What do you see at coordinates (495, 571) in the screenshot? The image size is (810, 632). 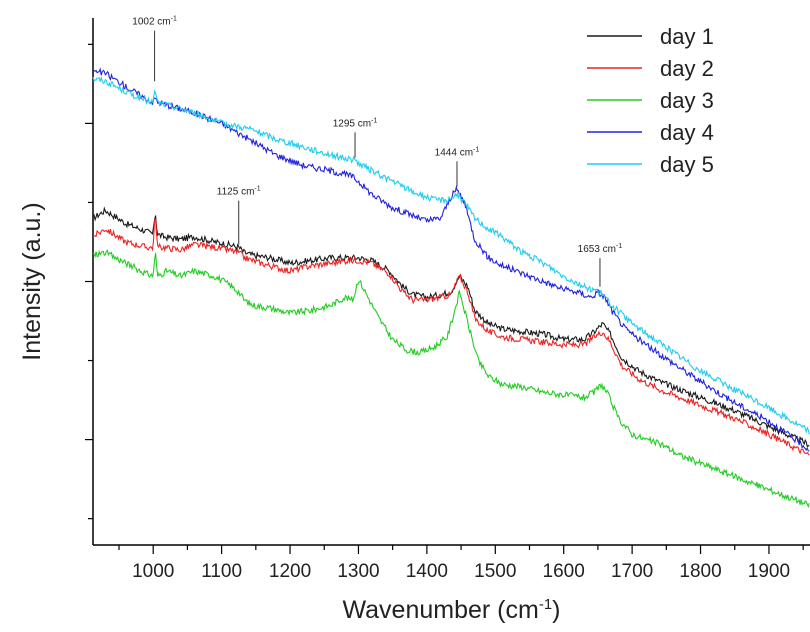 I see `x-tick-label: 1500` at bounding box center [495, 571].